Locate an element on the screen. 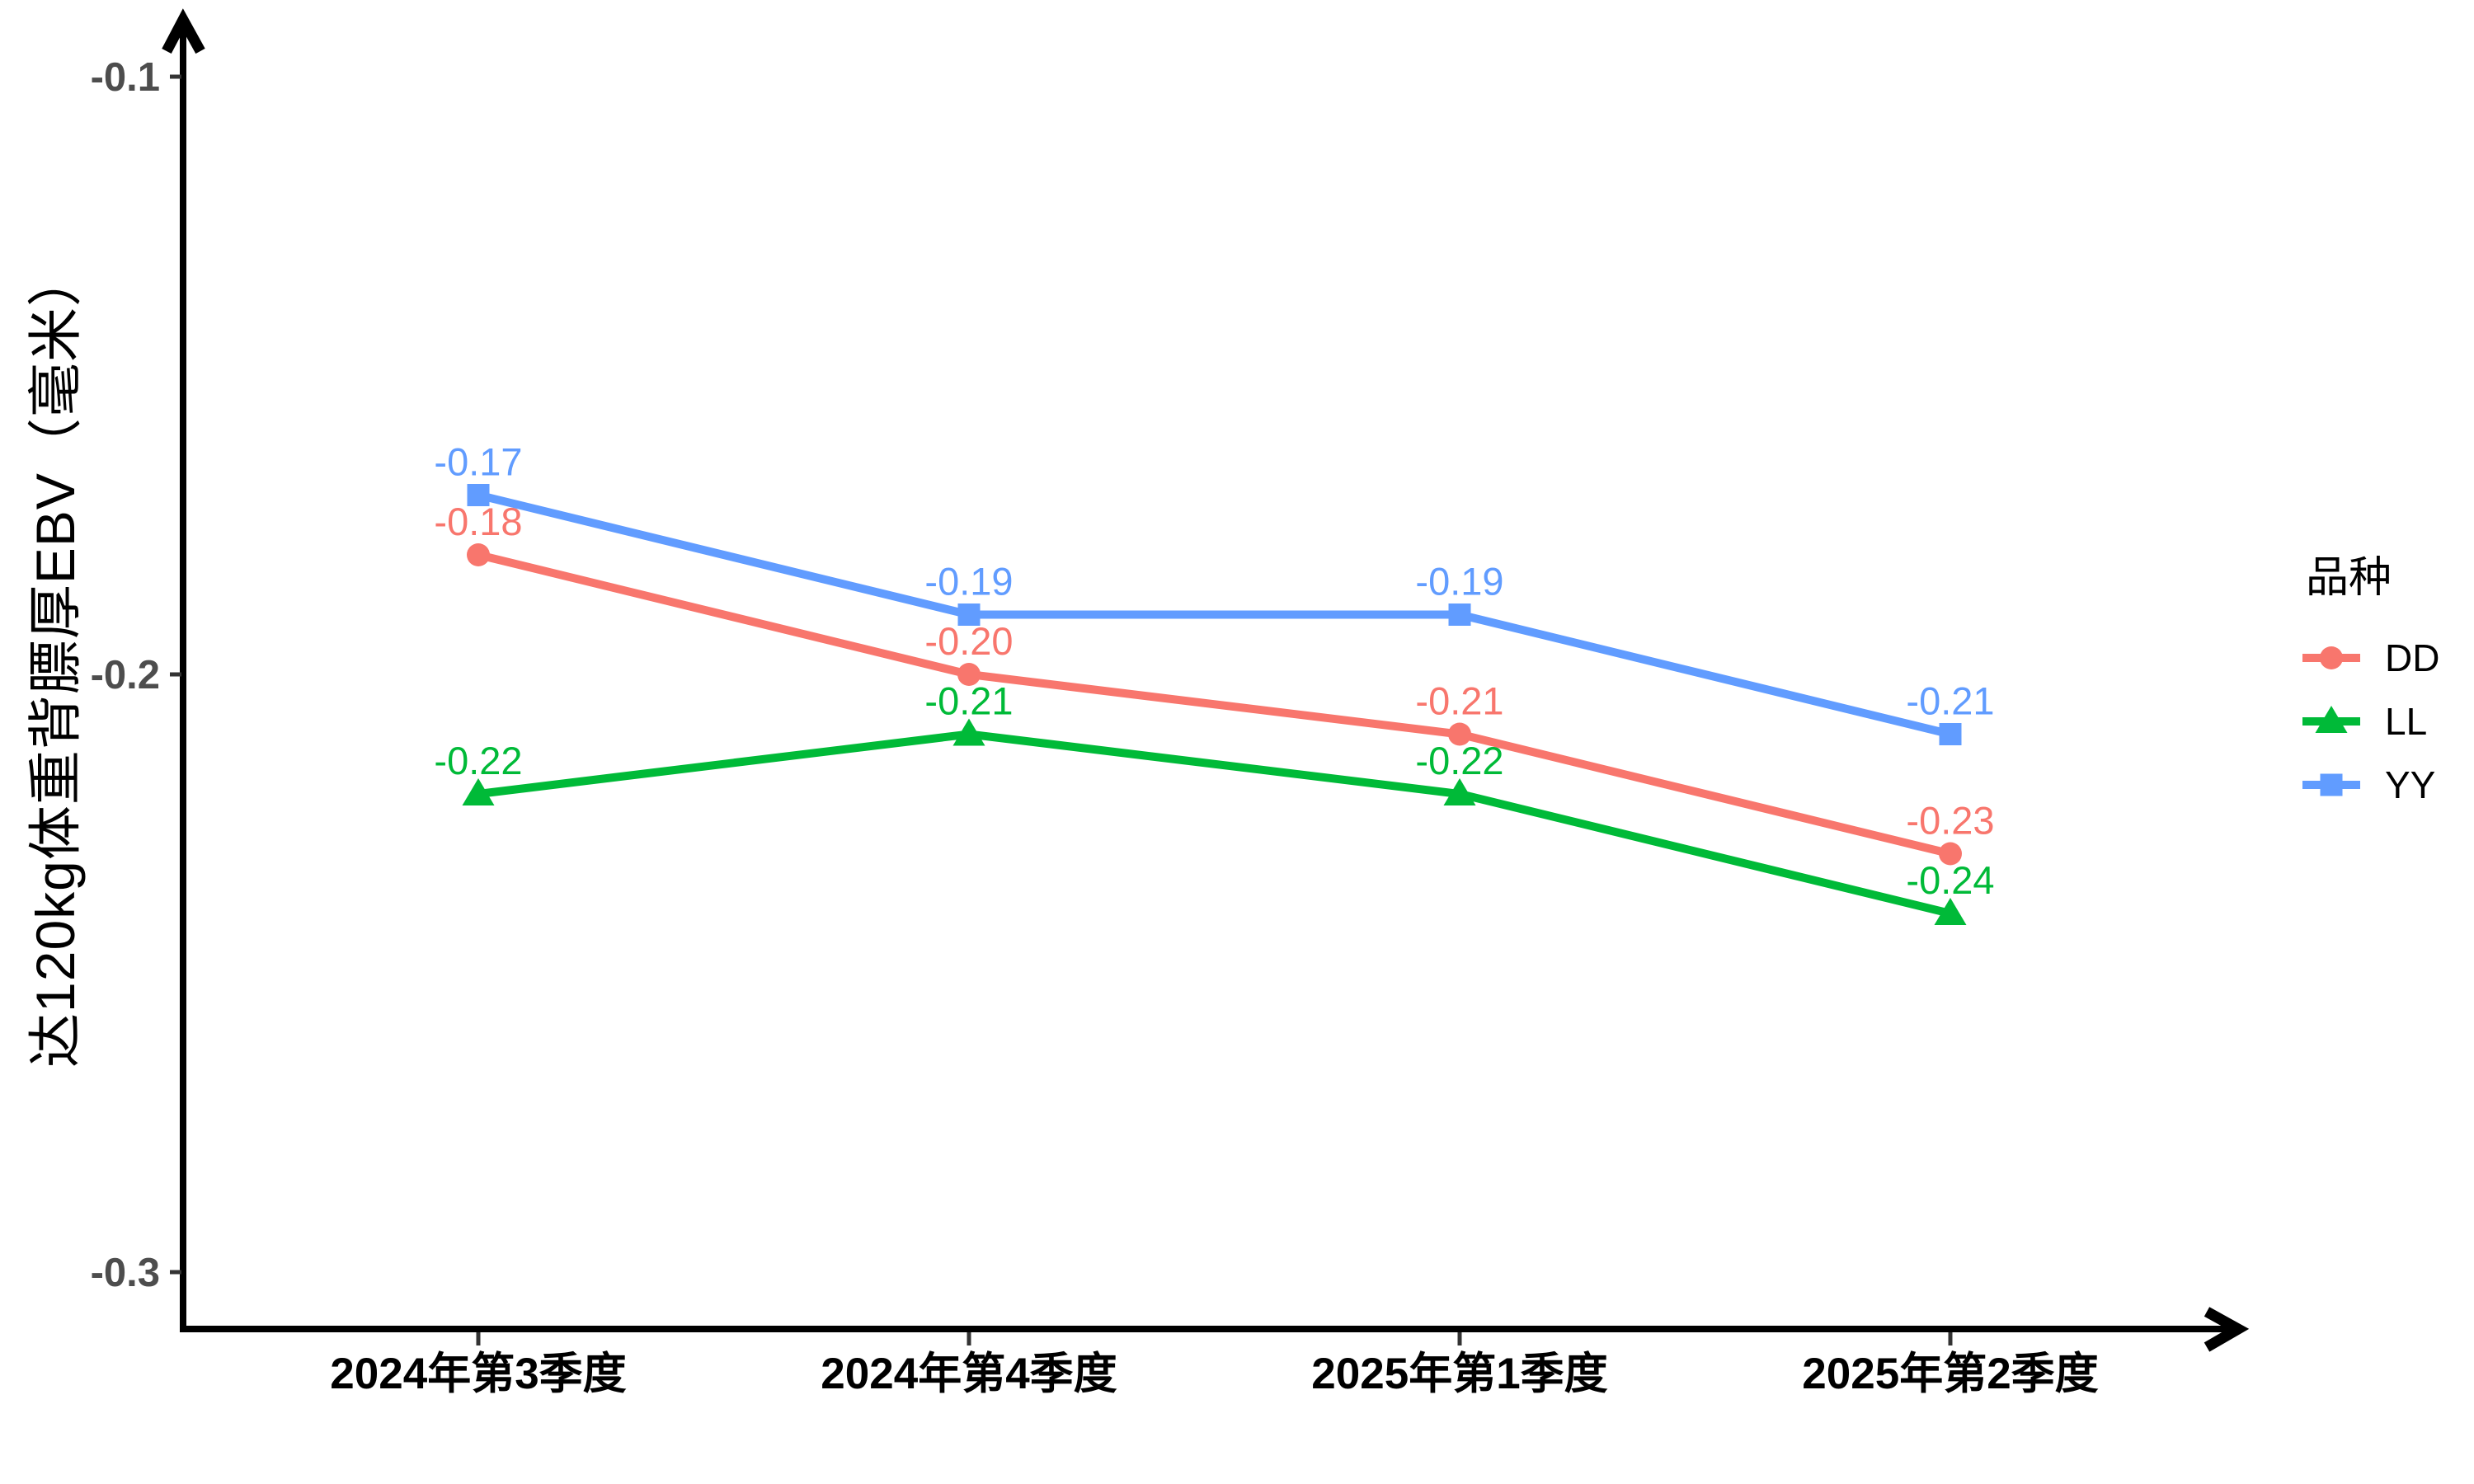 Image resolution: width=2474 pixels, height=1484 pixels. legend-items: DD LL YY is located at coordinates (2370, 721).